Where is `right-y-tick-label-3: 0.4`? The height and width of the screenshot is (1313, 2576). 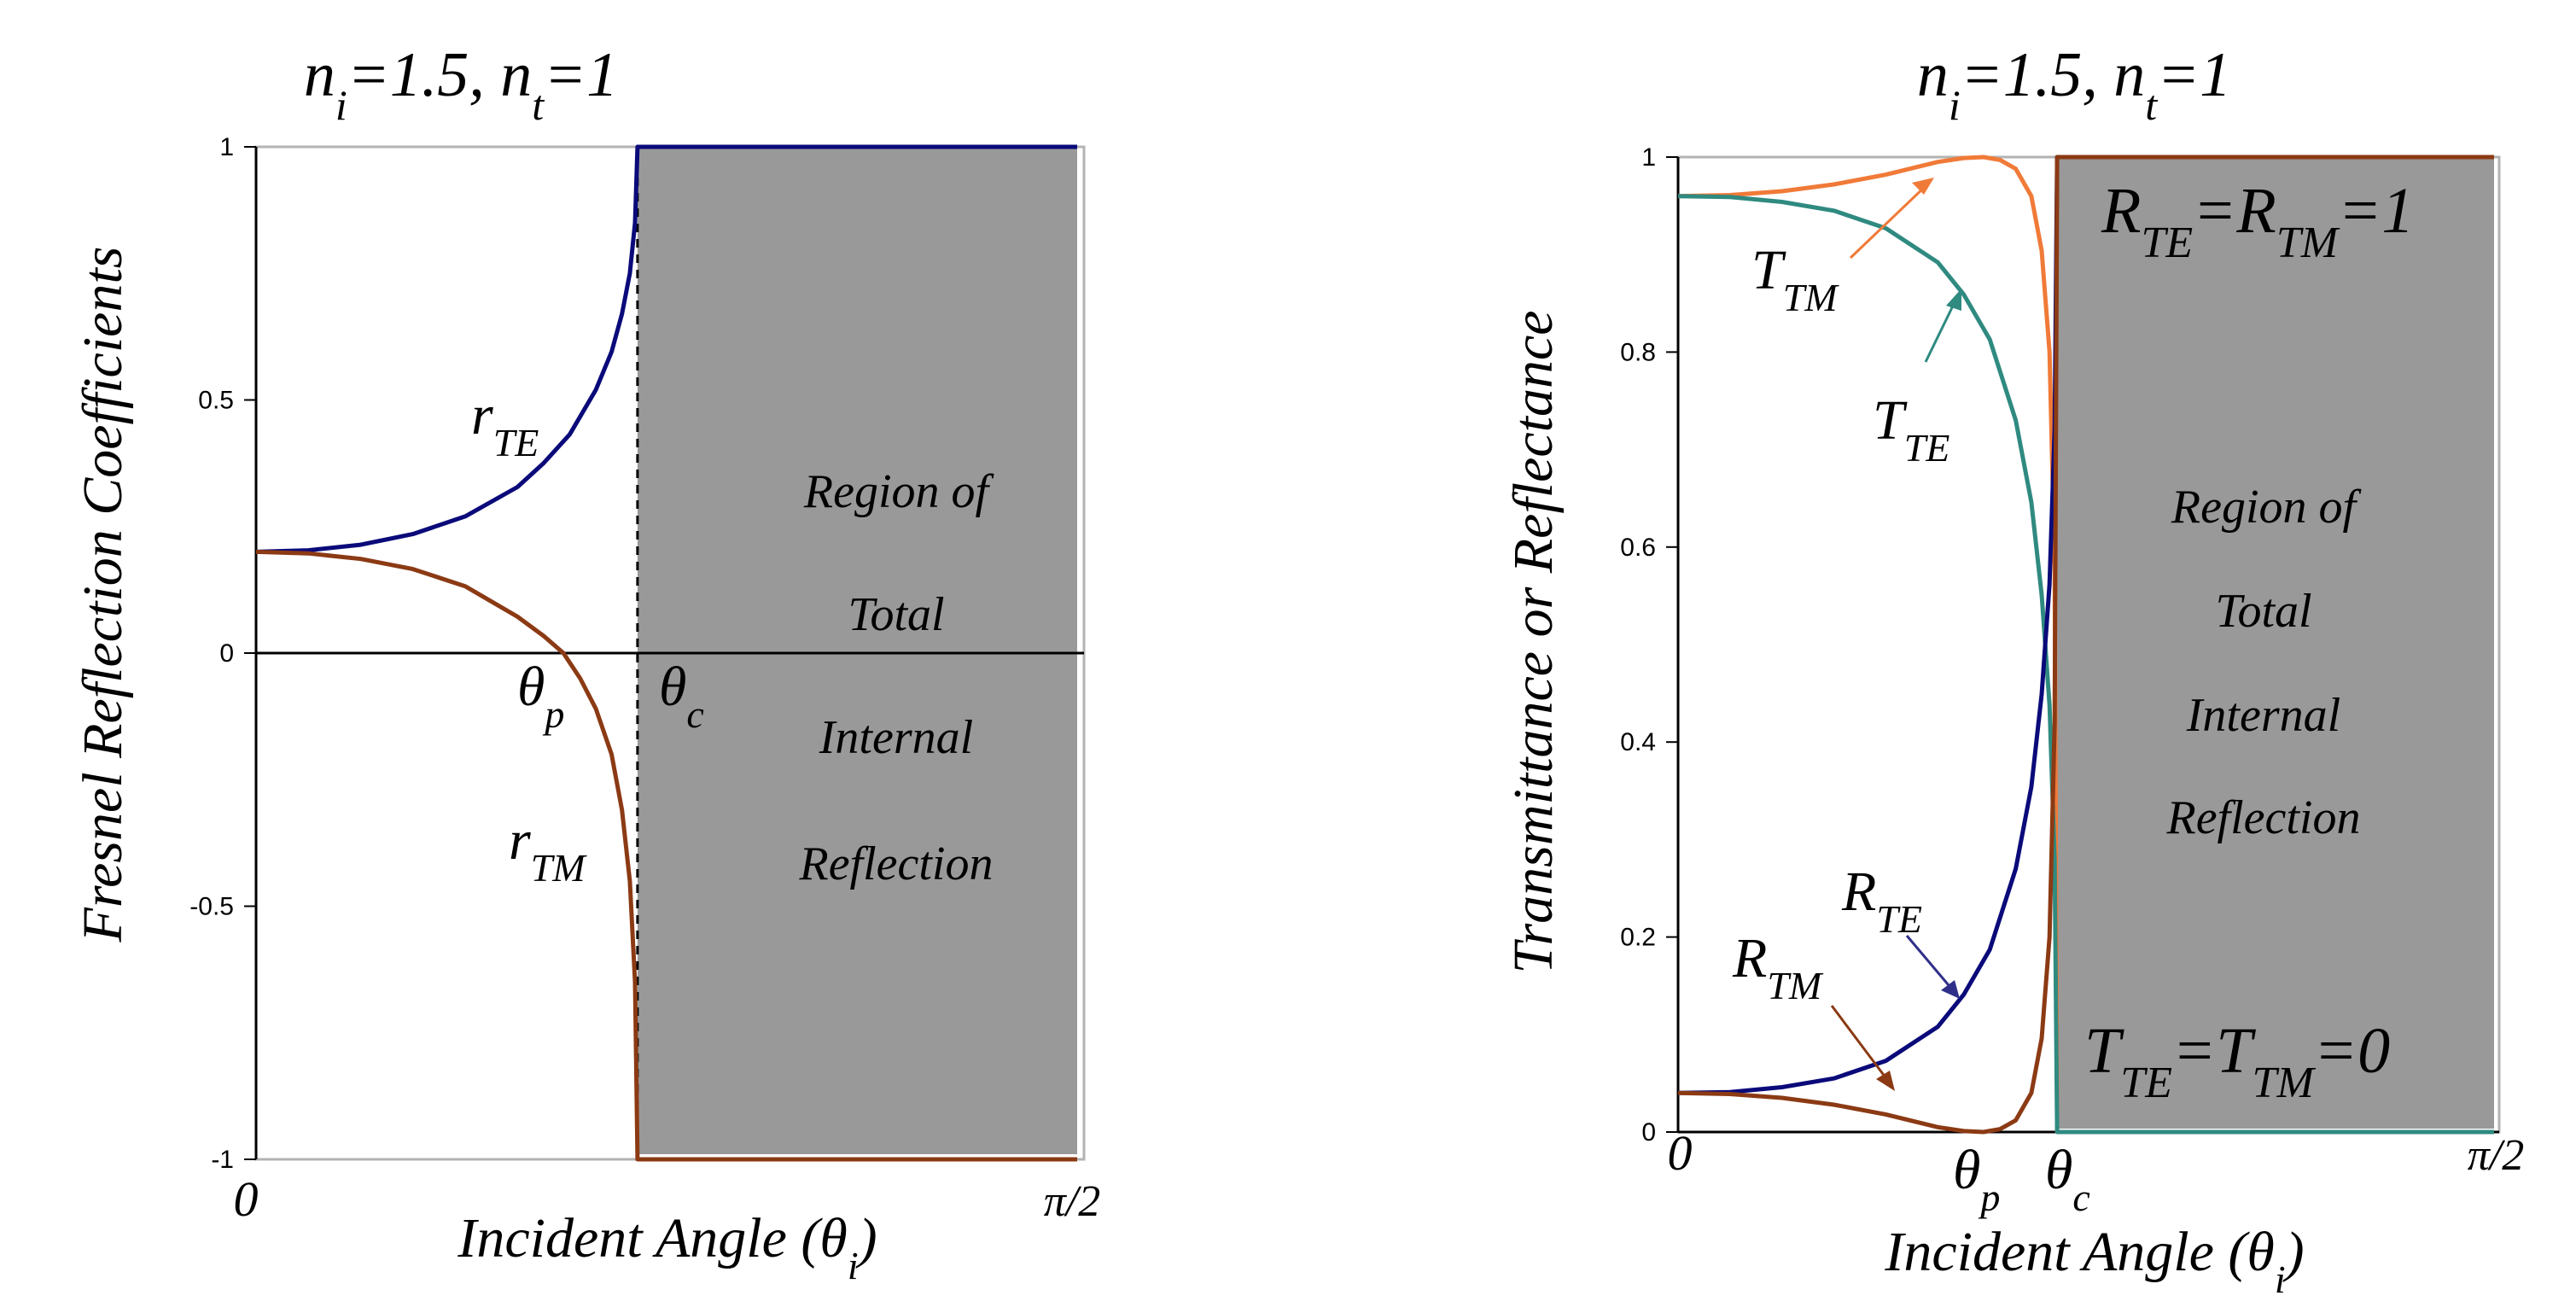
right-y-tick-label-3: 0.4 is located at coordinates (1638, 742).